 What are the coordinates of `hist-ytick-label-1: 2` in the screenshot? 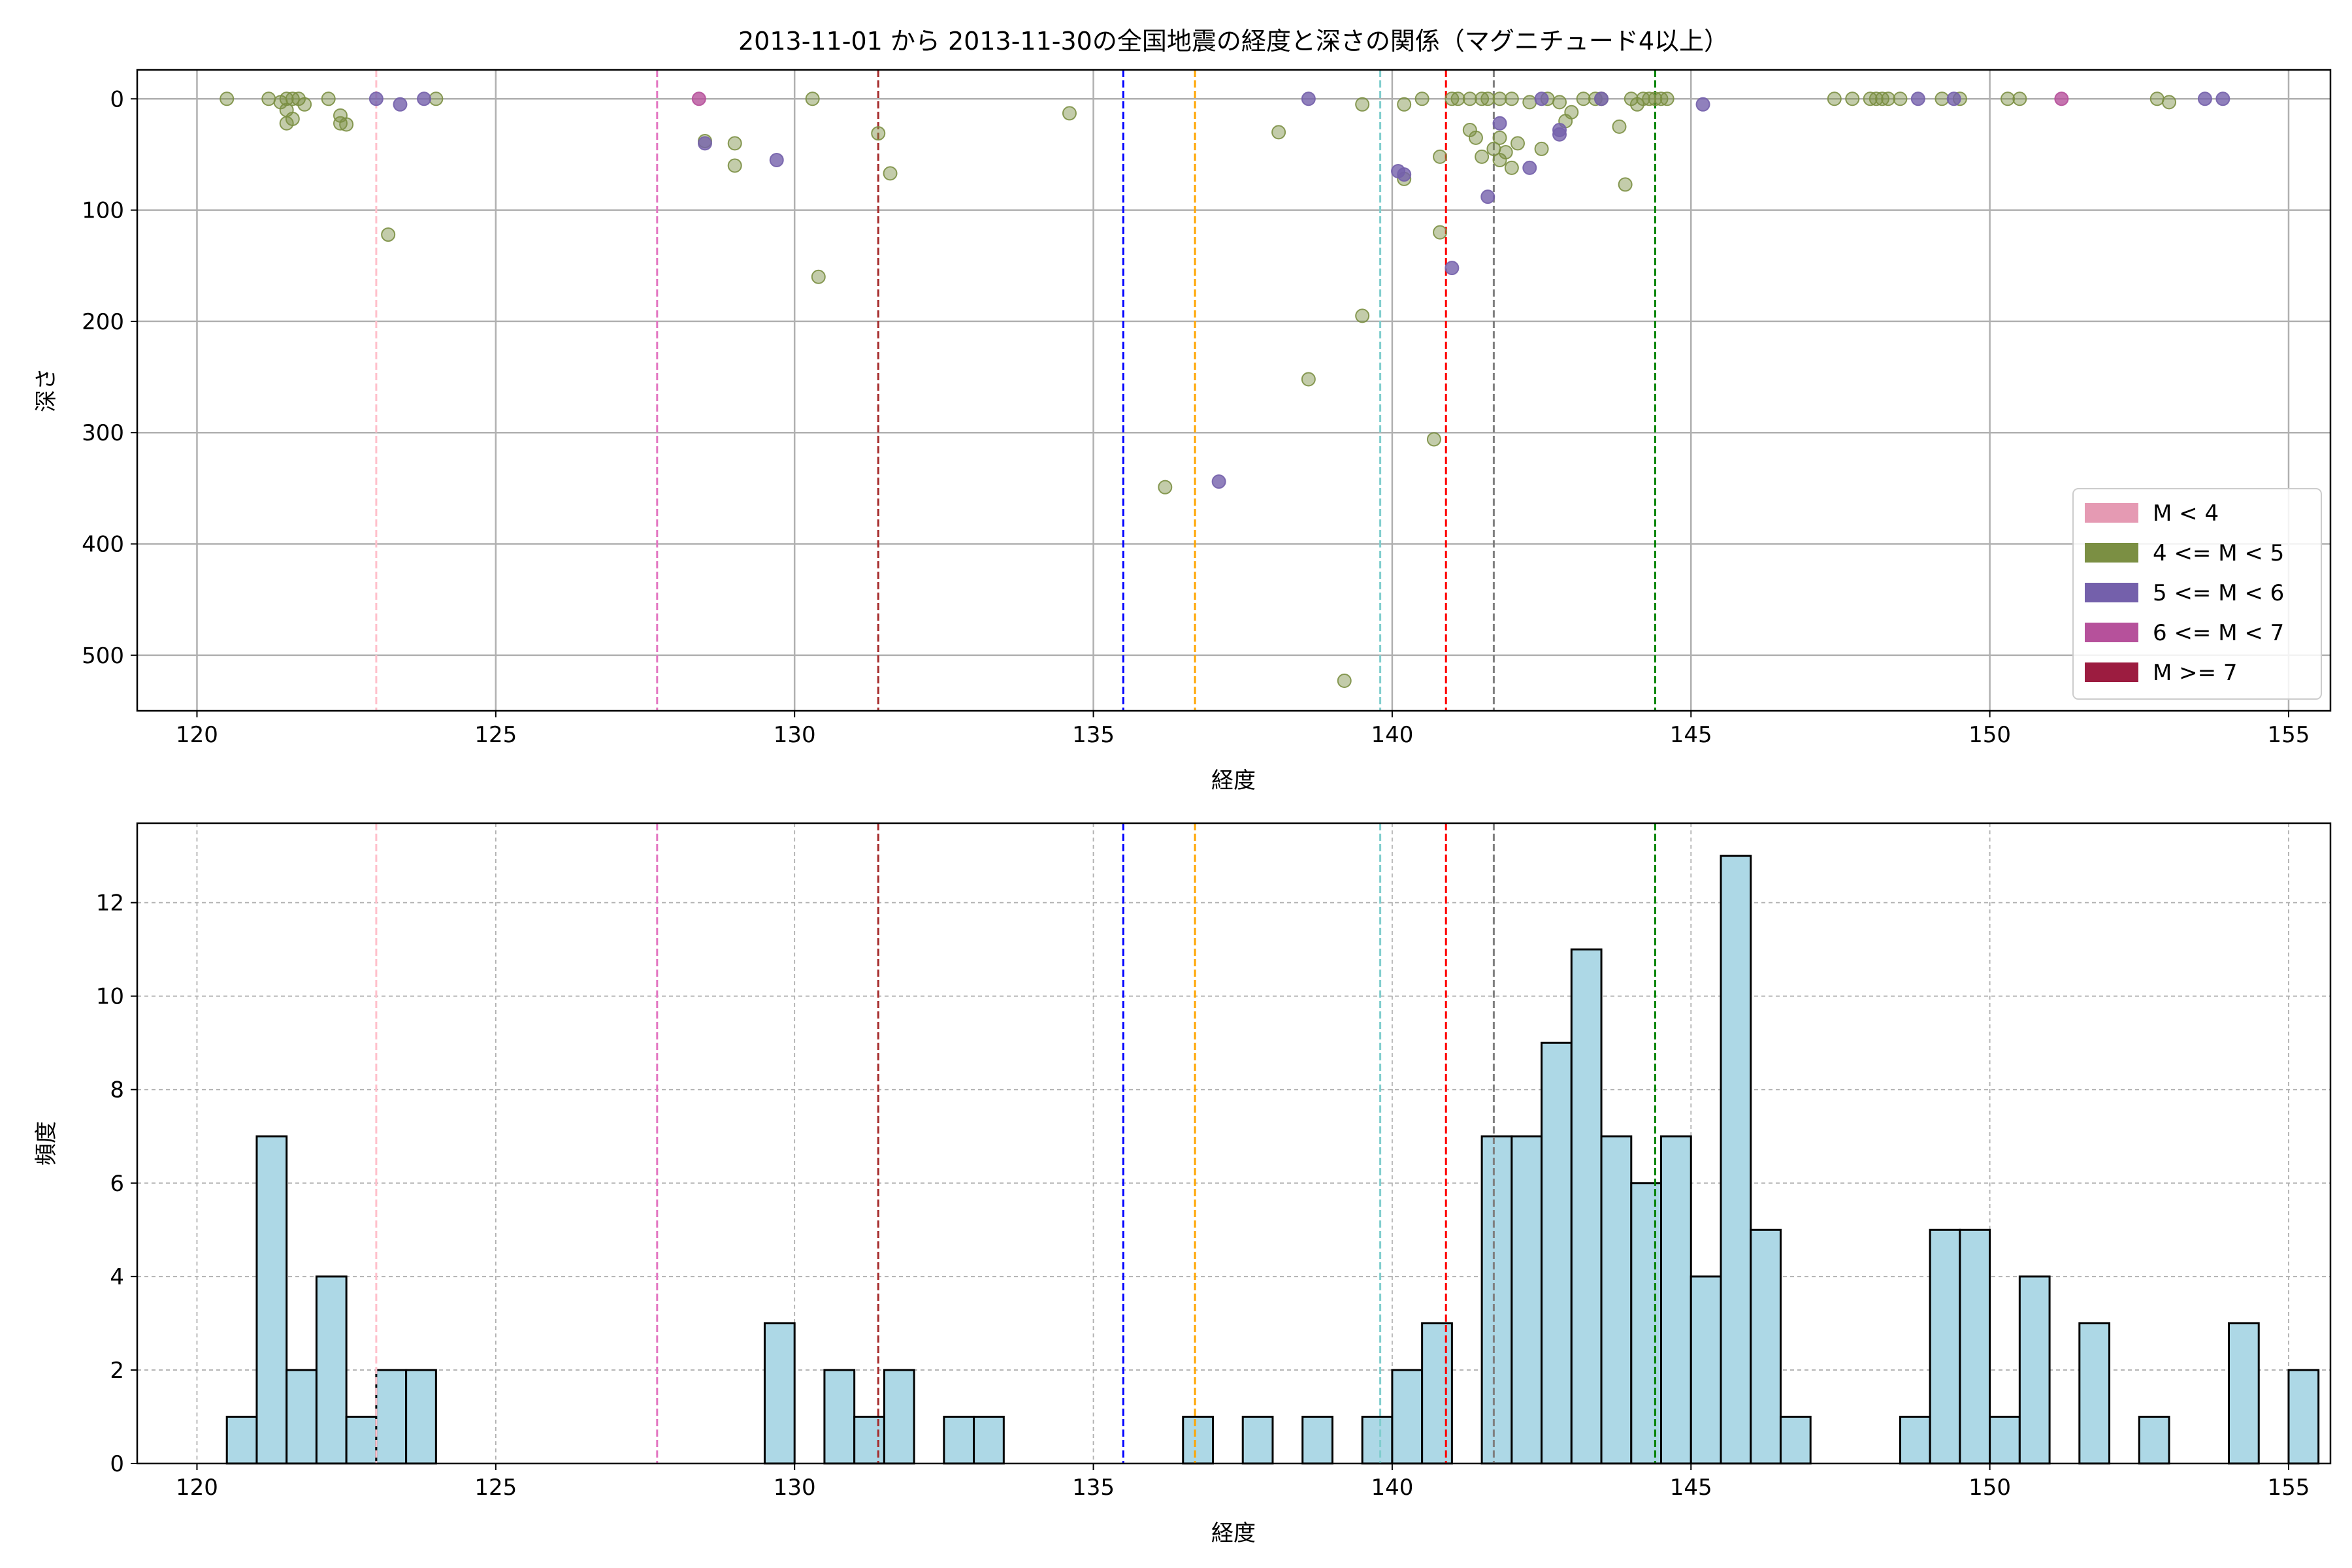 It's located at (117, 1371).